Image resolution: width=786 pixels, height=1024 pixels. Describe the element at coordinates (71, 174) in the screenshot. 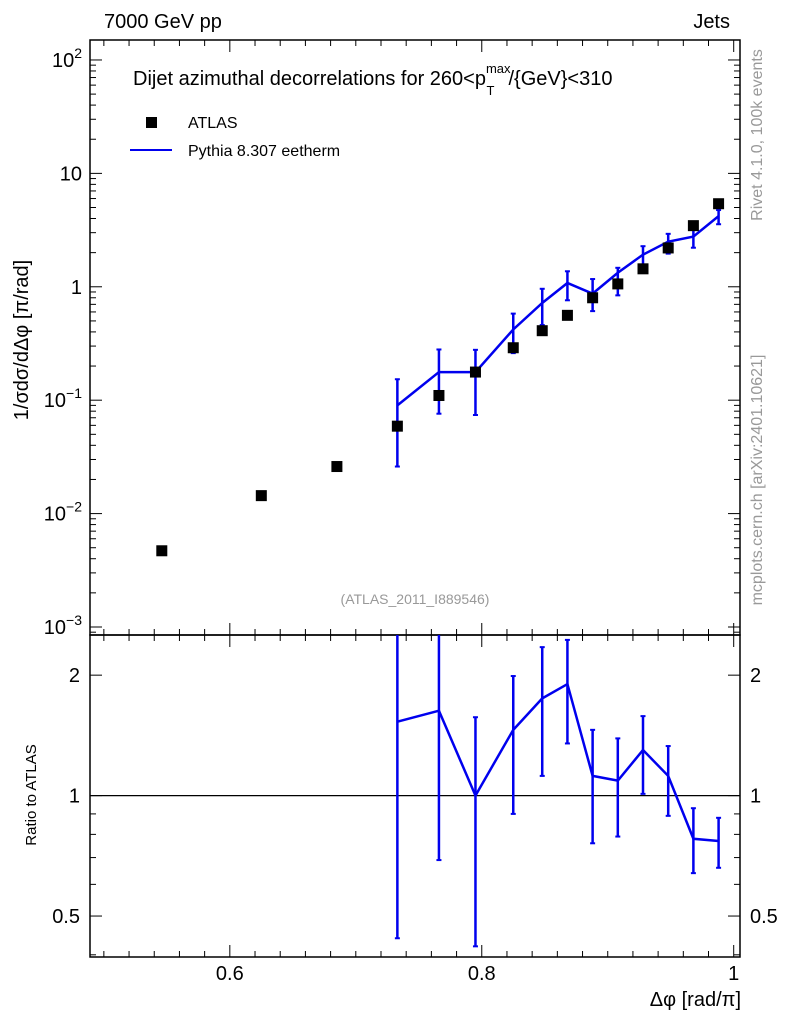

I see `y-tick-label: 10` at that location.